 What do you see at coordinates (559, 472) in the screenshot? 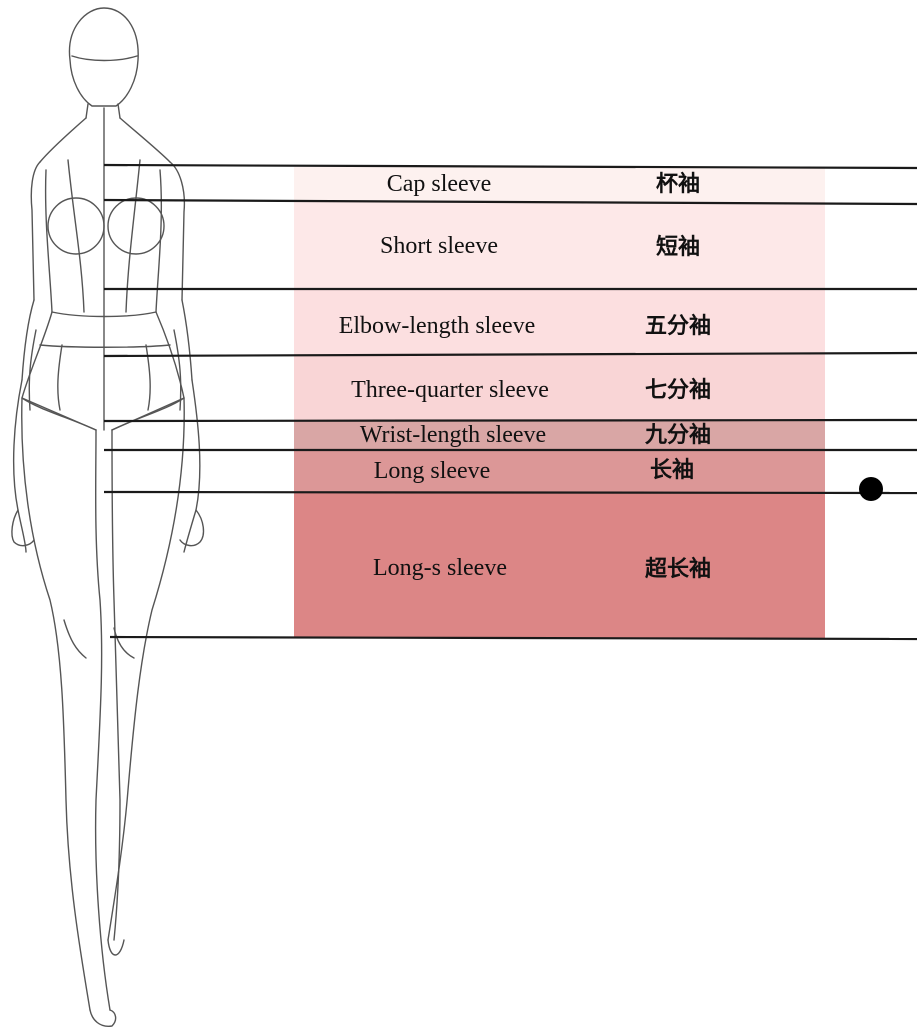
I see `band-long-sleeve` at bounding box center [559, 472].